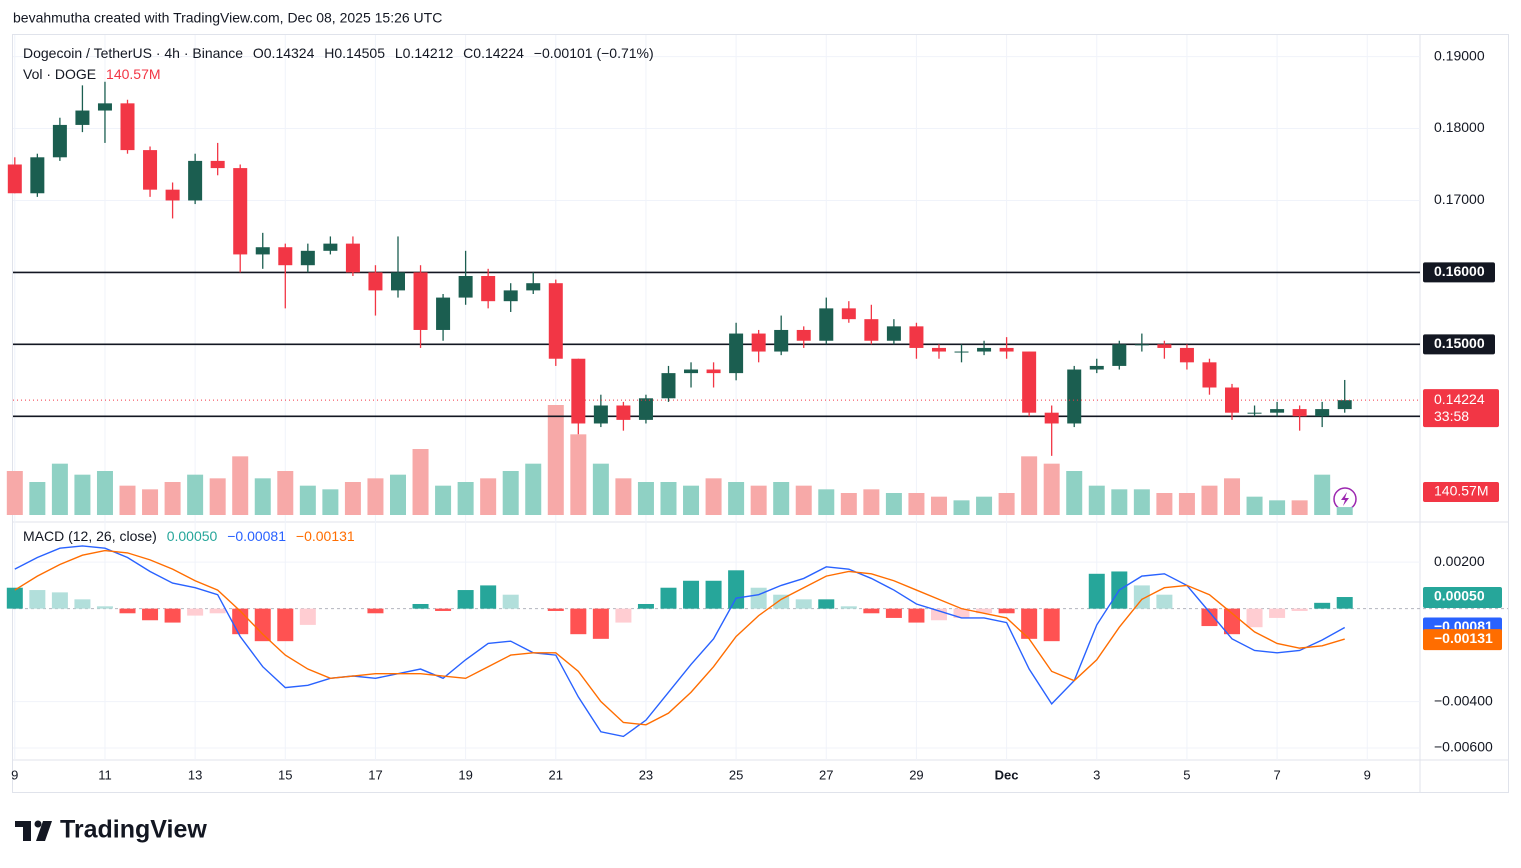 The height and width of the screenshot is (868, 1521). What do you see at coordinates (33, 830) in the screenshot?
I see `tv-logo-icon` at bounding box center [33, 830].